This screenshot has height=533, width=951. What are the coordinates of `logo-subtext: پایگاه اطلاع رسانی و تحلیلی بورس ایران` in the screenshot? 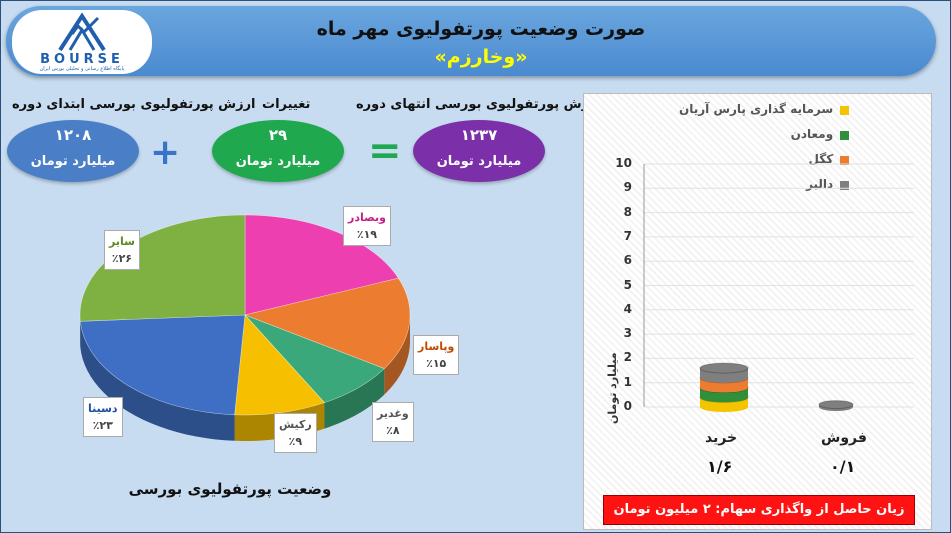 It's located at (82, 69).